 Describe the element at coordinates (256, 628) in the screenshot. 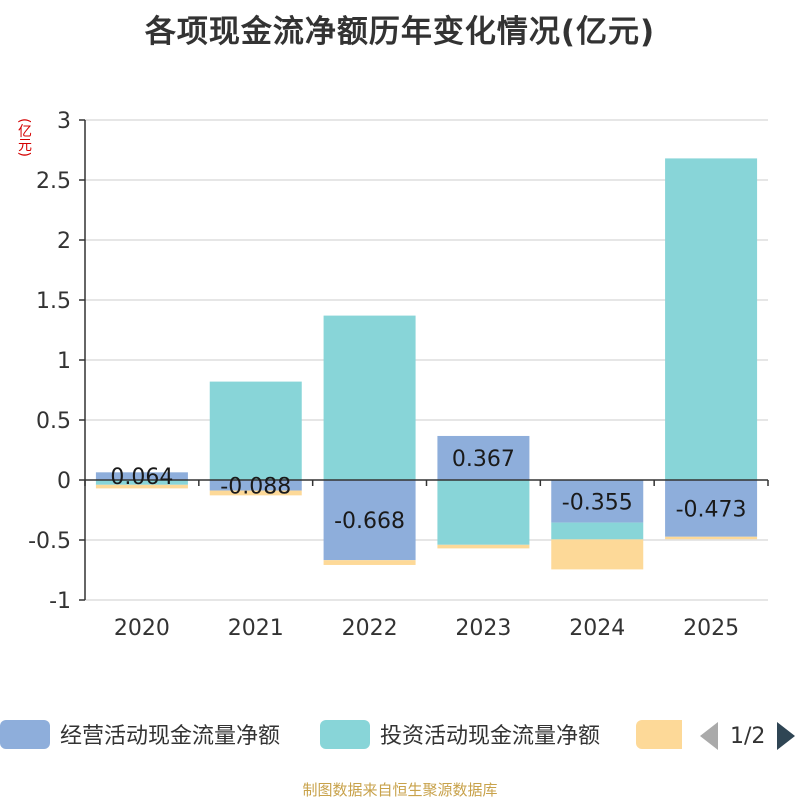

I see `x-tick-label: 2021` at that location.